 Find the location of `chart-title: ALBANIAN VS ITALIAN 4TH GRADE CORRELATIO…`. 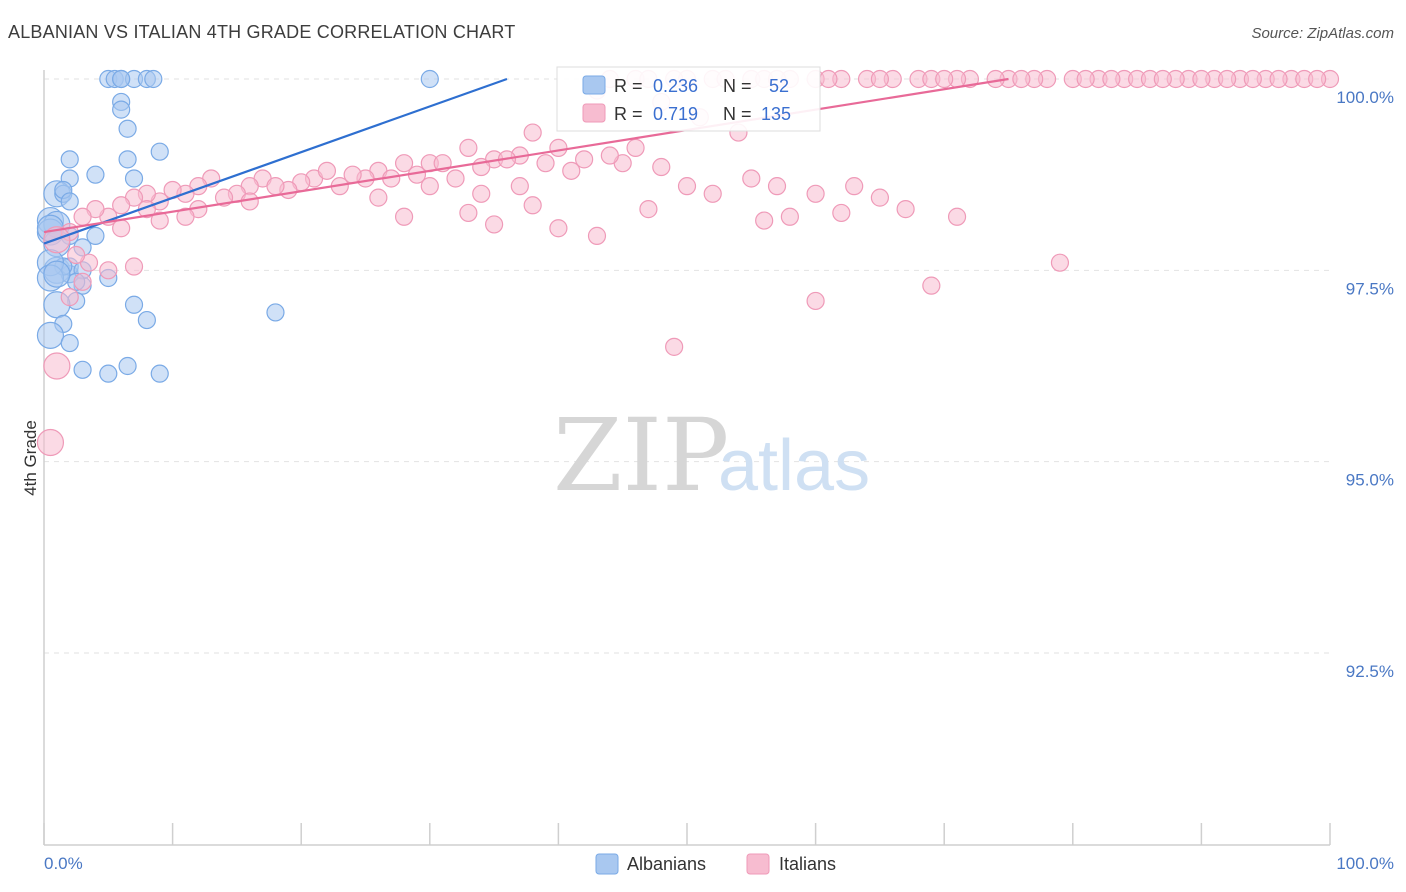

chart-title: ALBANIAN VS ITALIAN 4TH GRADE CORRELATIO… is located at coordinates (262, 32).